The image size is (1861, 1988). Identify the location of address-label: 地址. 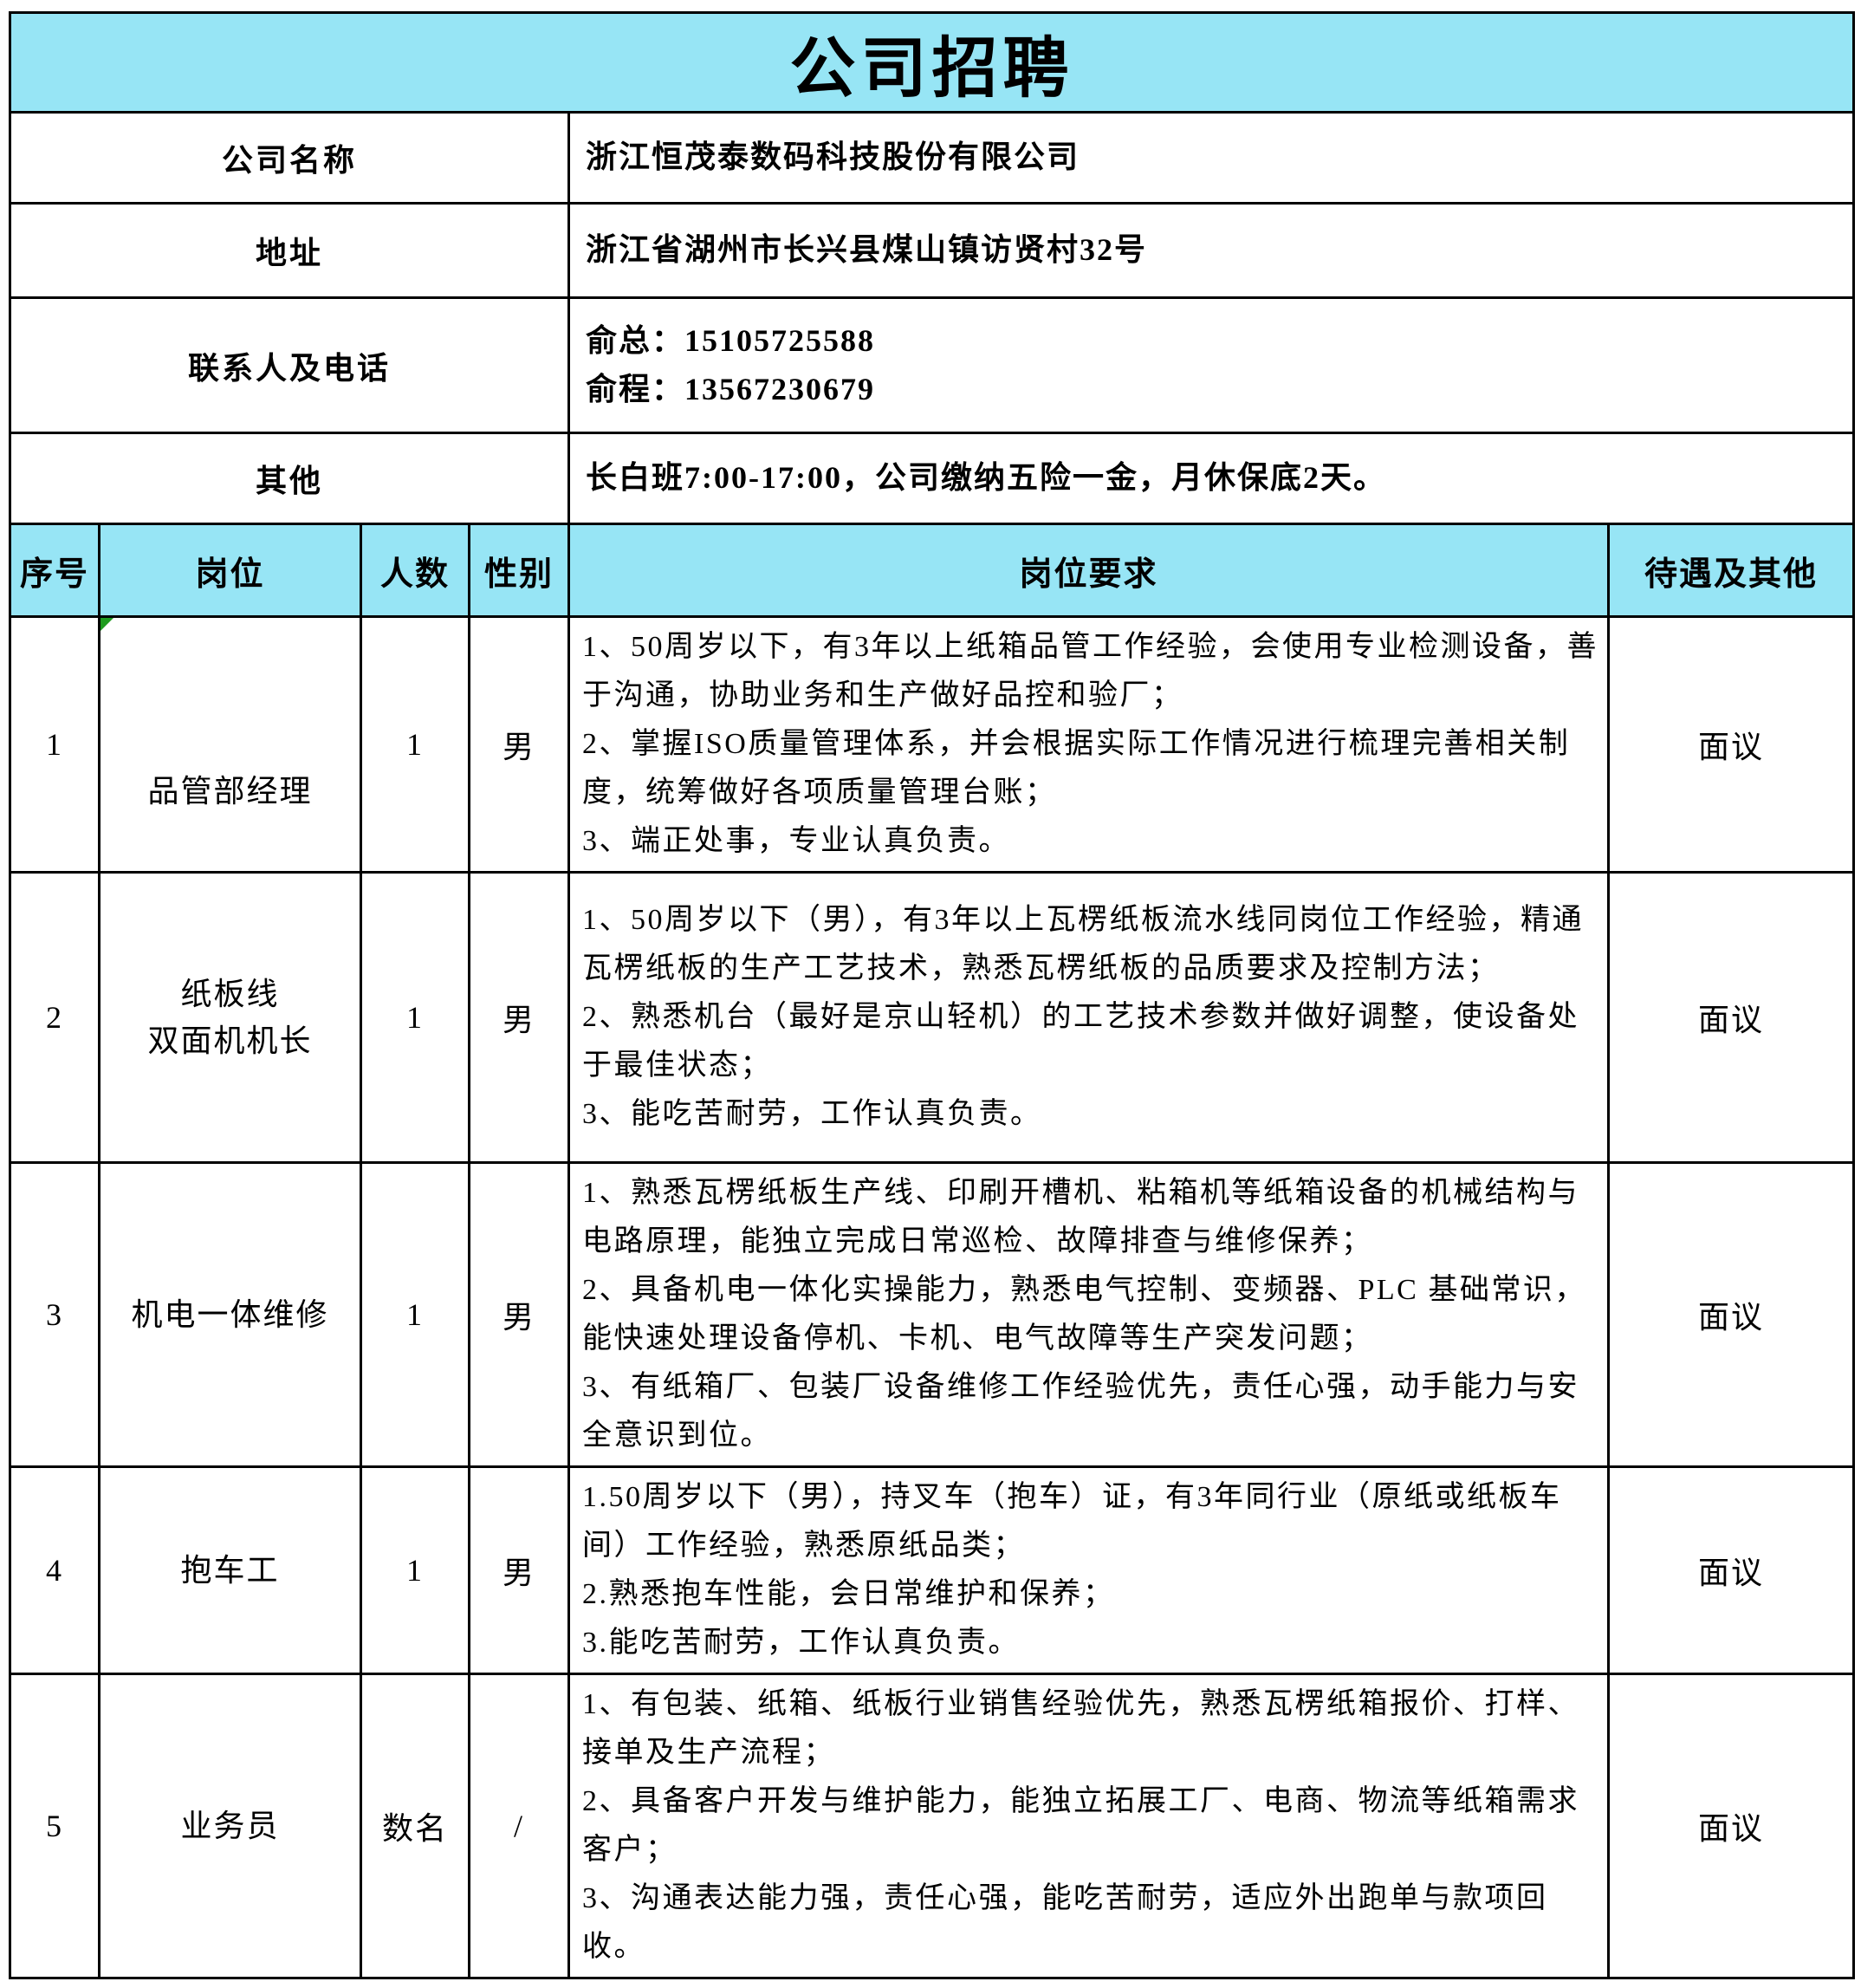
(289, 250).